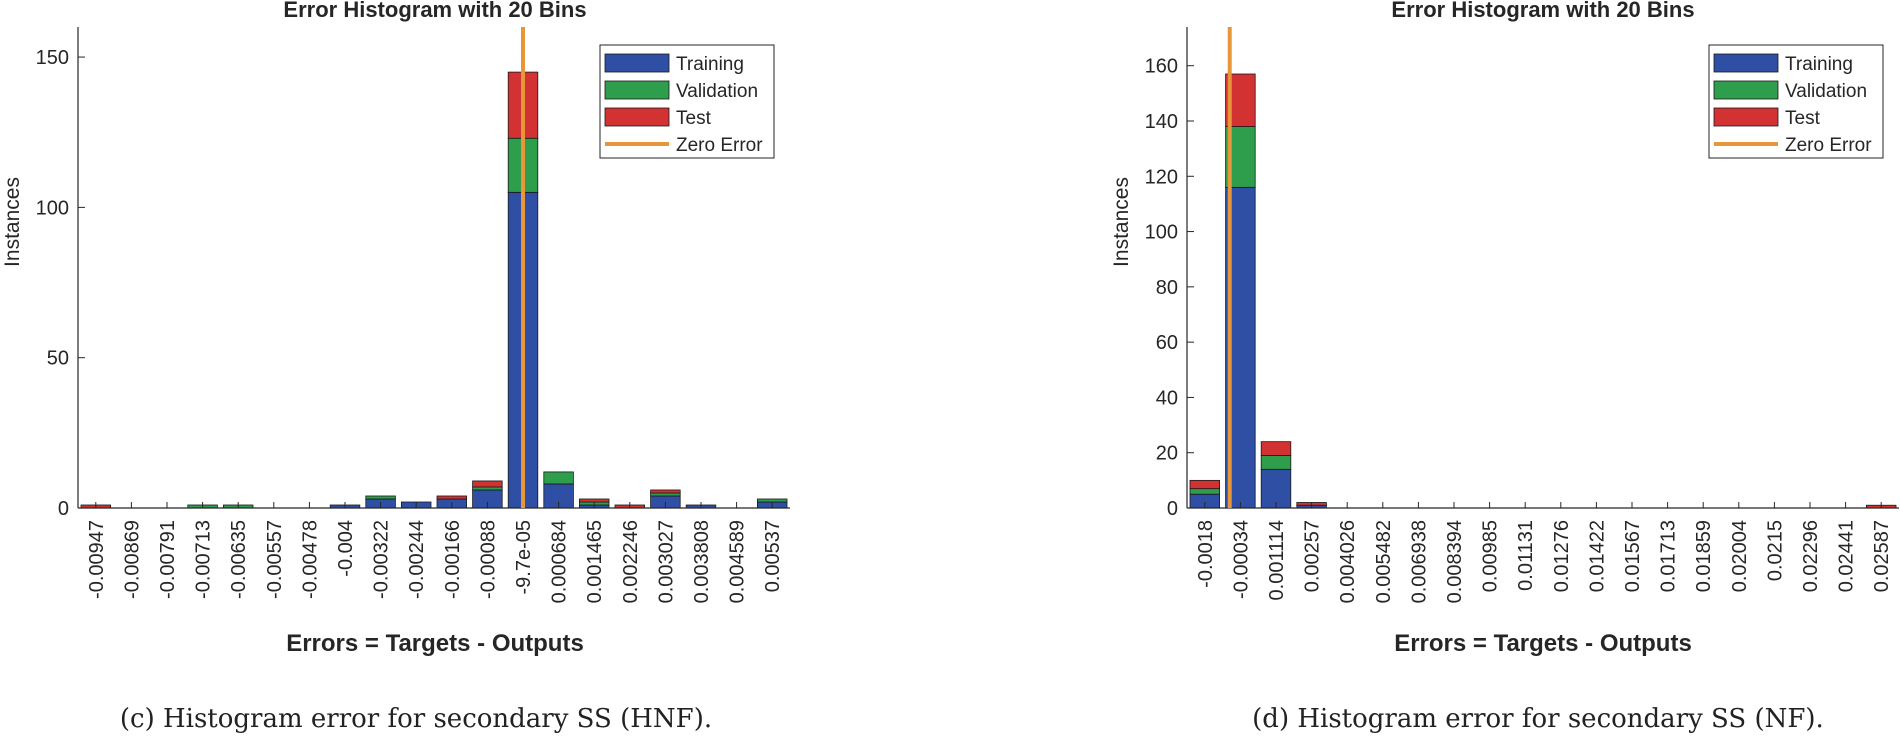  What do you see at coordinates (595, 561) in the screenshot?
I see `x-tick-label: 0.001465` at bounding box center [595, 561].